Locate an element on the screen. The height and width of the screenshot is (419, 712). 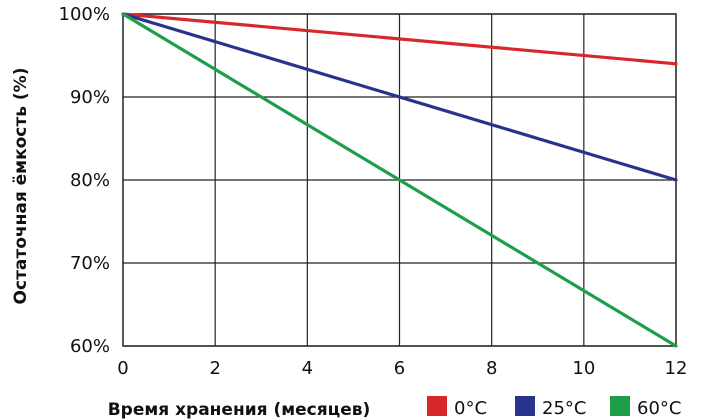
x-axis-title: Время хранения (месяцев) is located at coordinates (239, 409).